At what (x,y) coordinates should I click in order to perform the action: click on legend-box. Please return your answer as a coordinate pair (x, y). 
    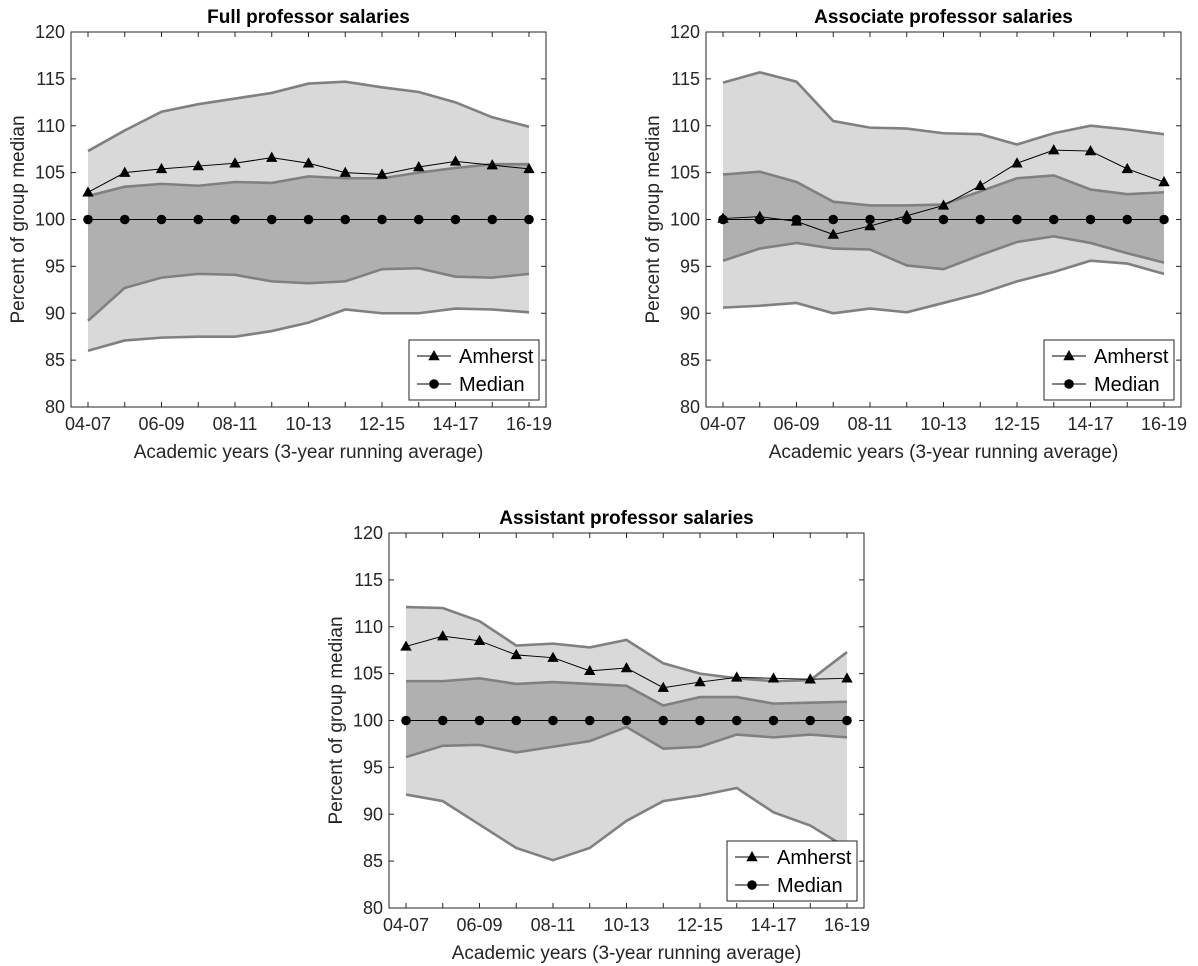
    Looking at the image, I should click on (792, 871).